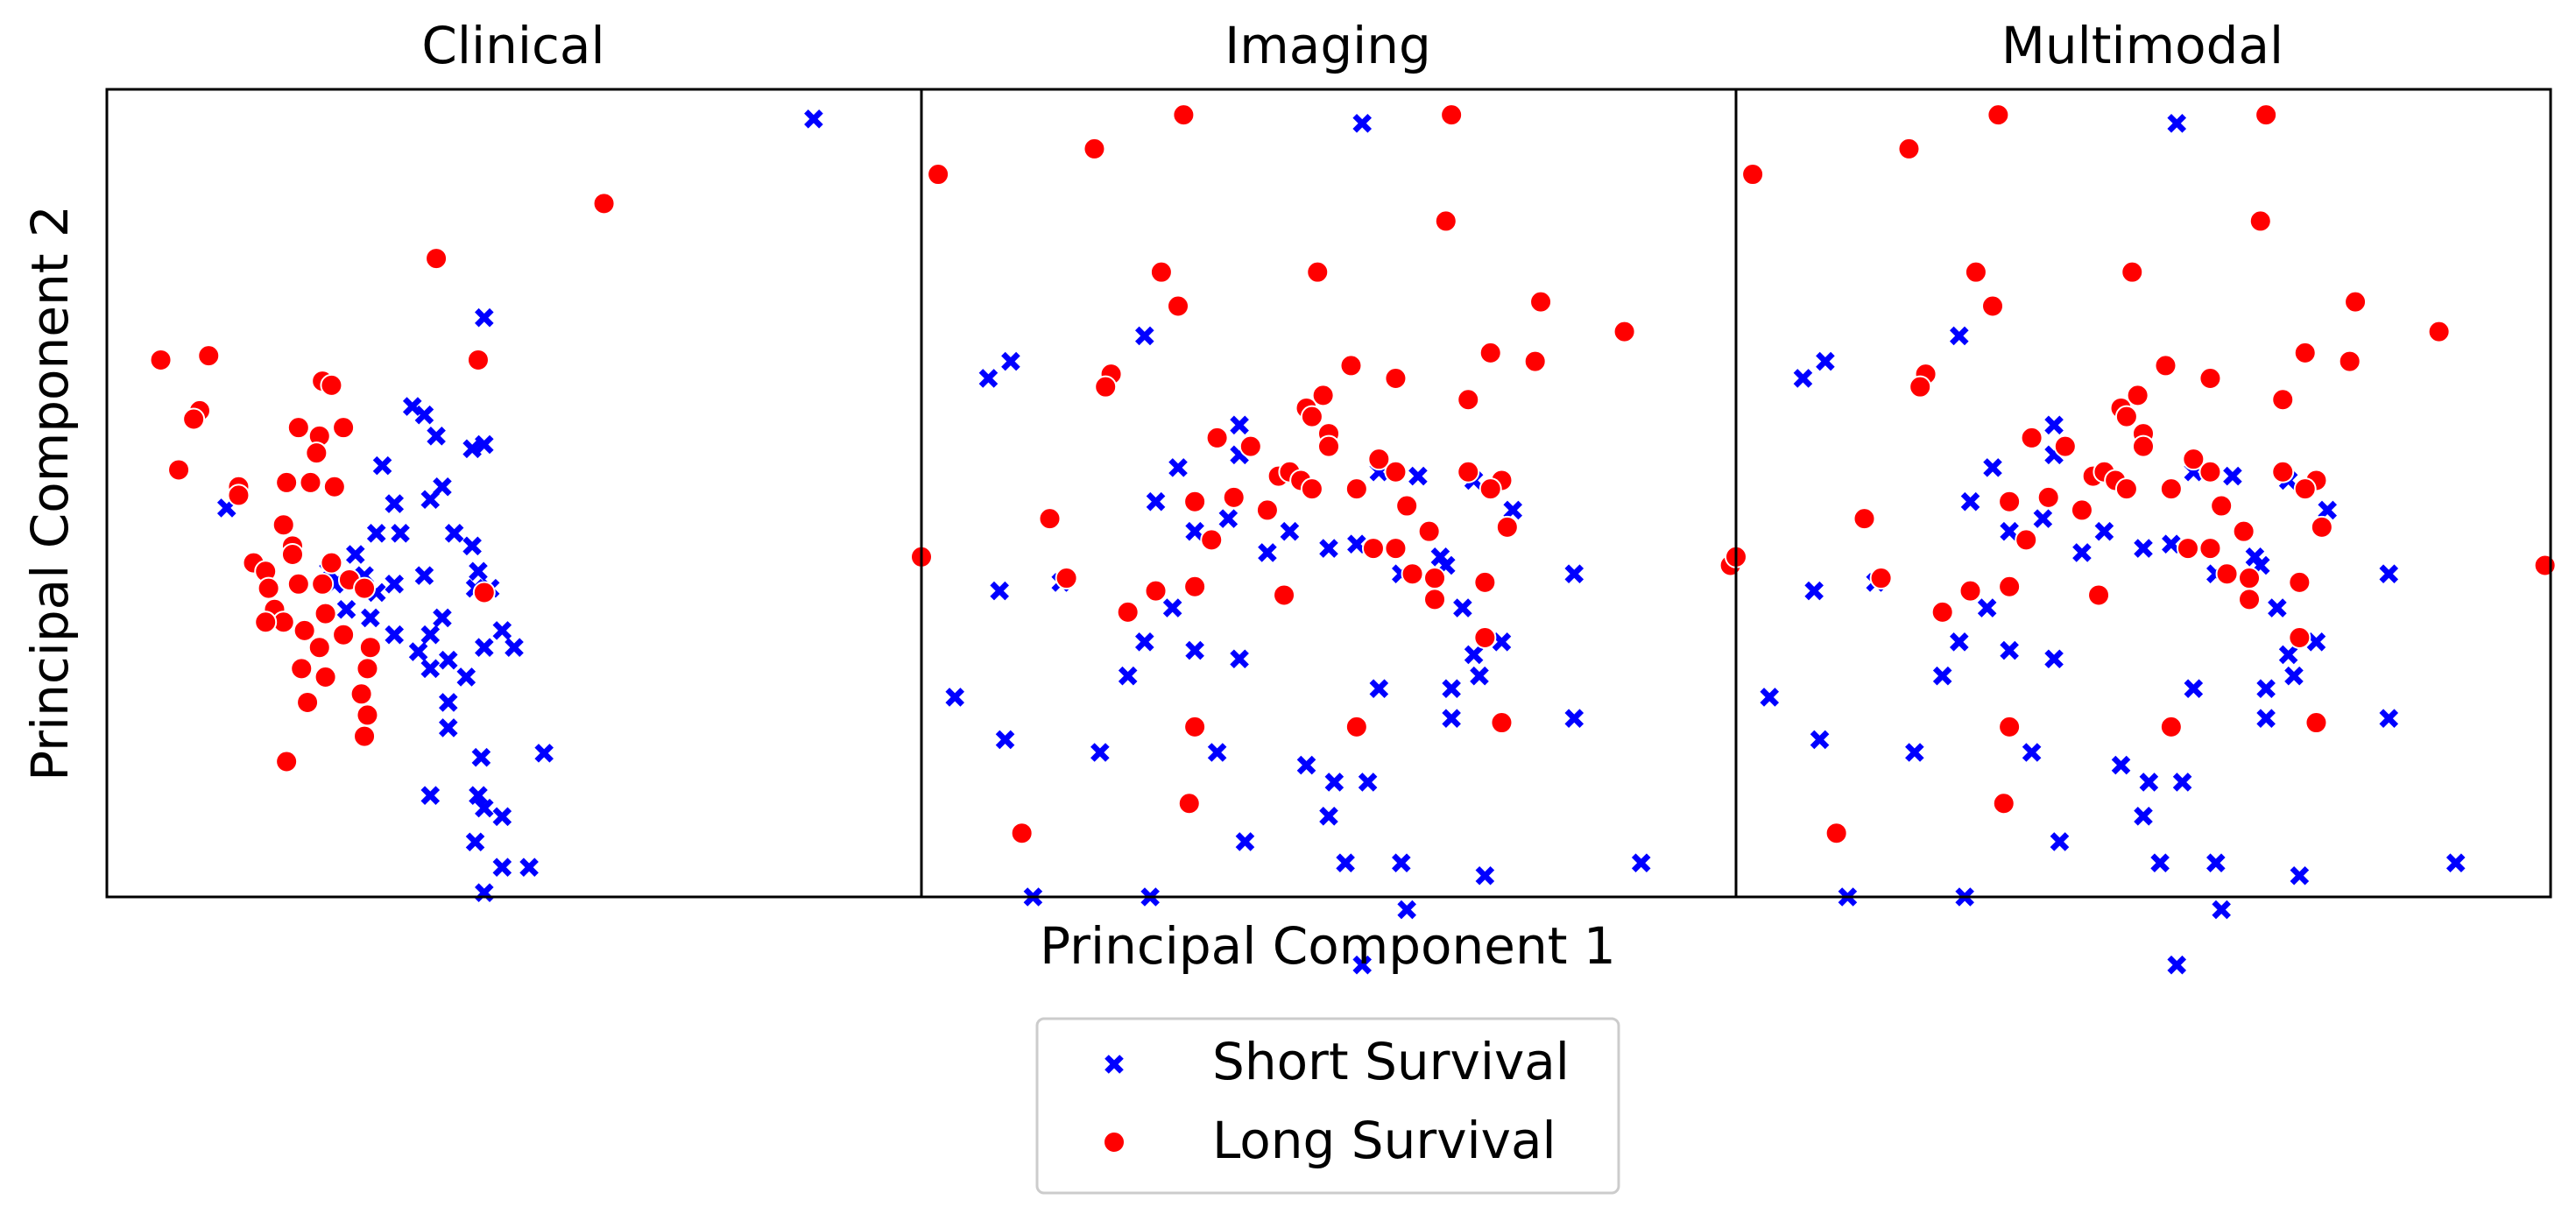 The image size is (2576, 1221). Describe the element at coordinates (512, 45) in the screenshot. I see `panel-title-clinical: Clinical` at that location.